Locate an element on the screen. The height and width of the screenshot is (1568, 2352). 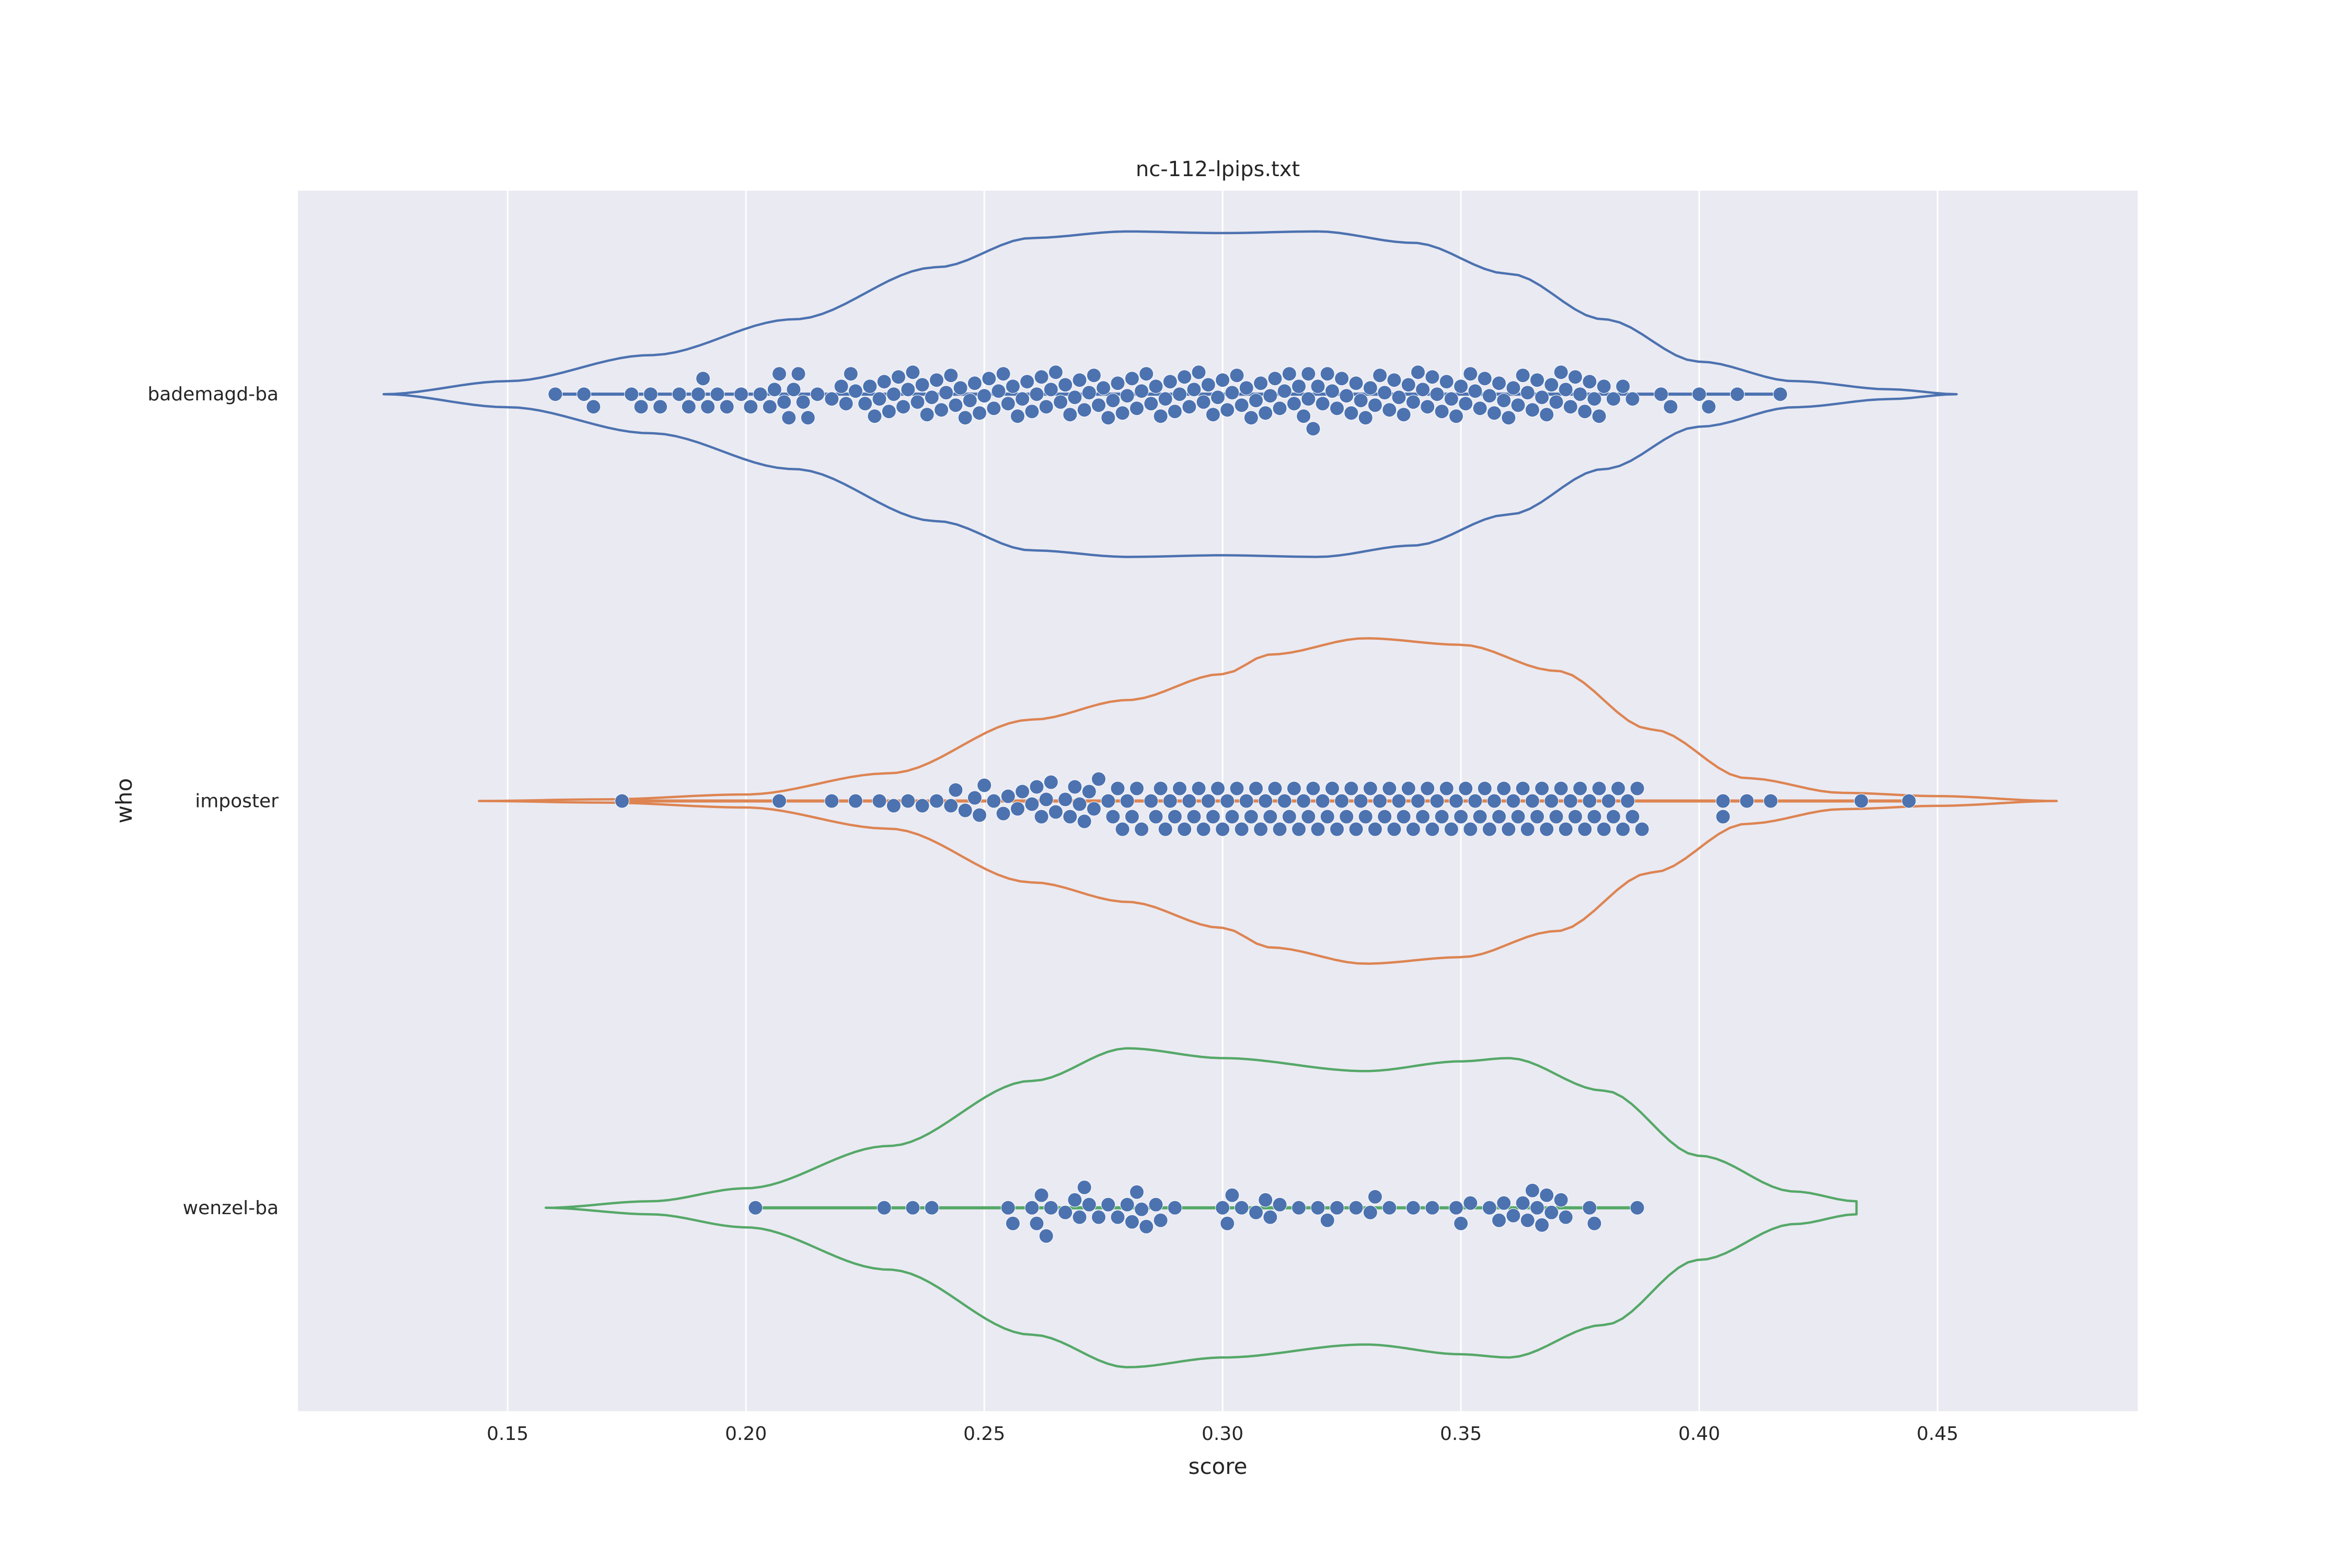
violin-imposter is located at coordinates (1268, 801).